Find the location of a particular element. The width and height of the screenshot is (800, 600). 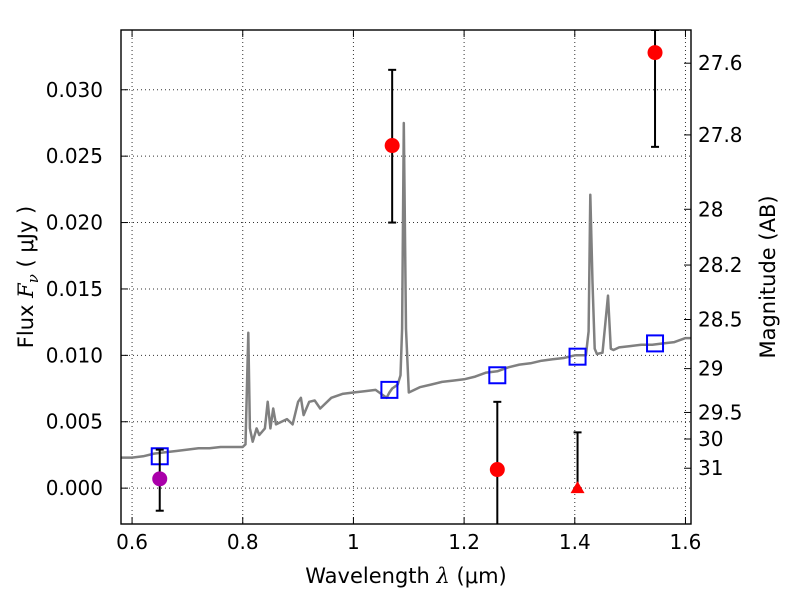

x-axis-label: Wavelength λ (μm) is located at coordinates (405, 576).